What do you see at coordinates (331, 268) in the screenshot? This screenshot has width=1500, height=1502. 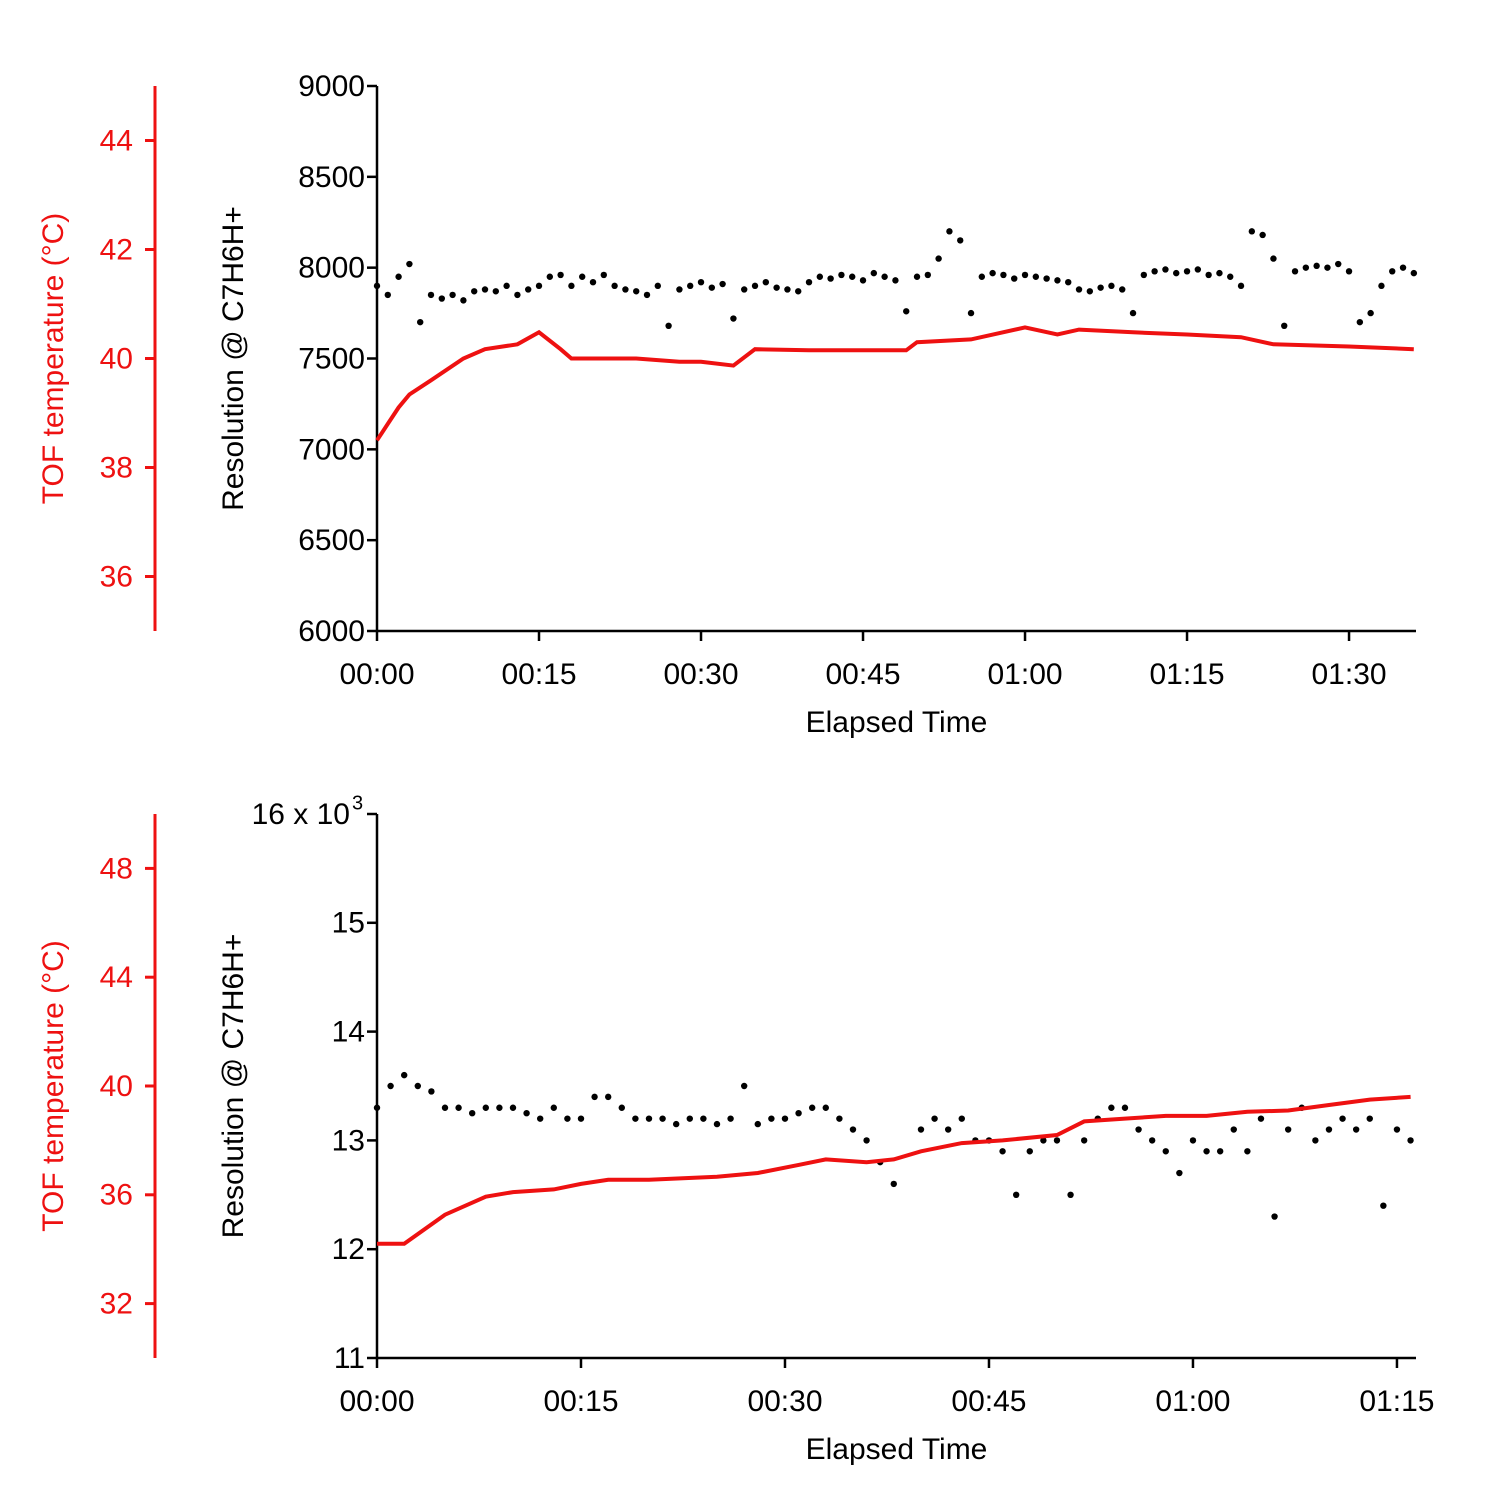 I see `y-tick-label: 8000` at bounding box center [331, 268].